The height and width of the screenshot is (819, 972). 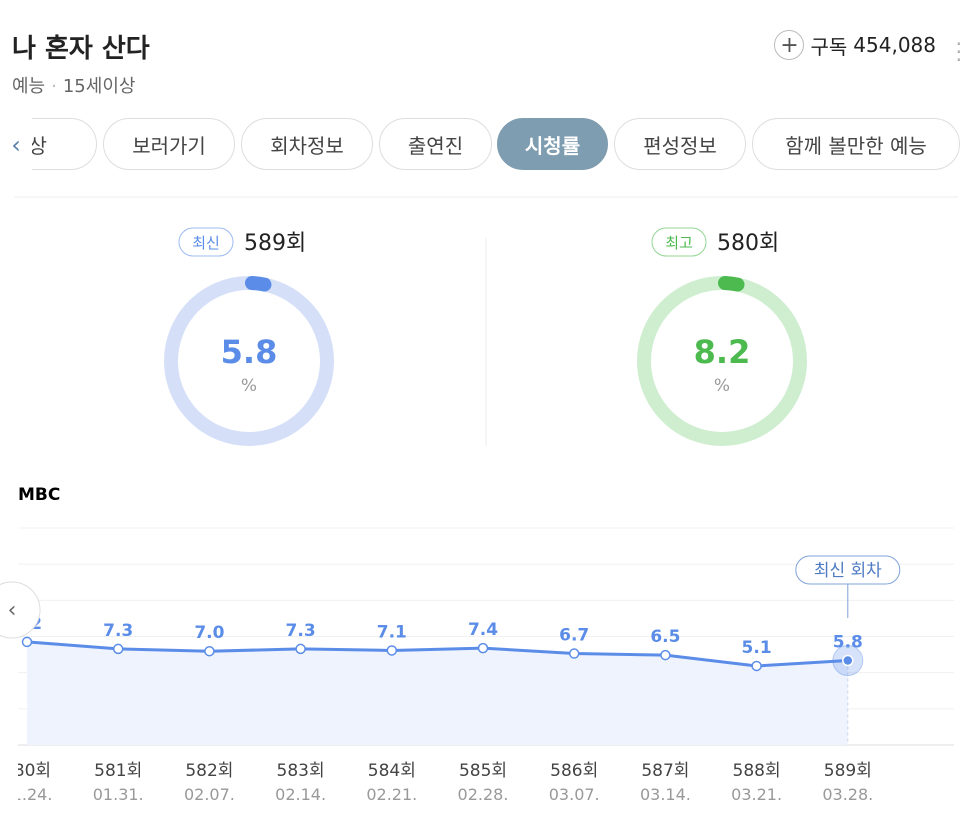 I want to click on tab-bar: 영상보러가기회차정보출연진시청률편성정보함께 볼만한 예능, so click(x=486, y=145).